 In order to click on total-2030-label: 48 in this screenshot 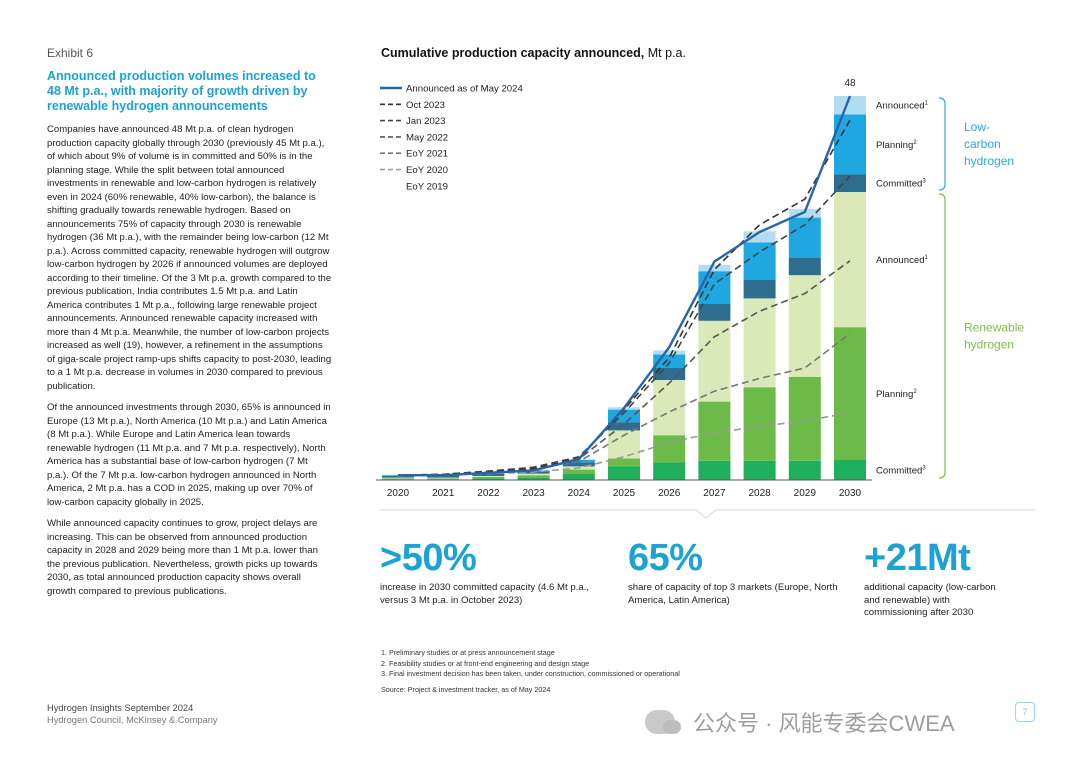, I will do `click(850, 83)`.